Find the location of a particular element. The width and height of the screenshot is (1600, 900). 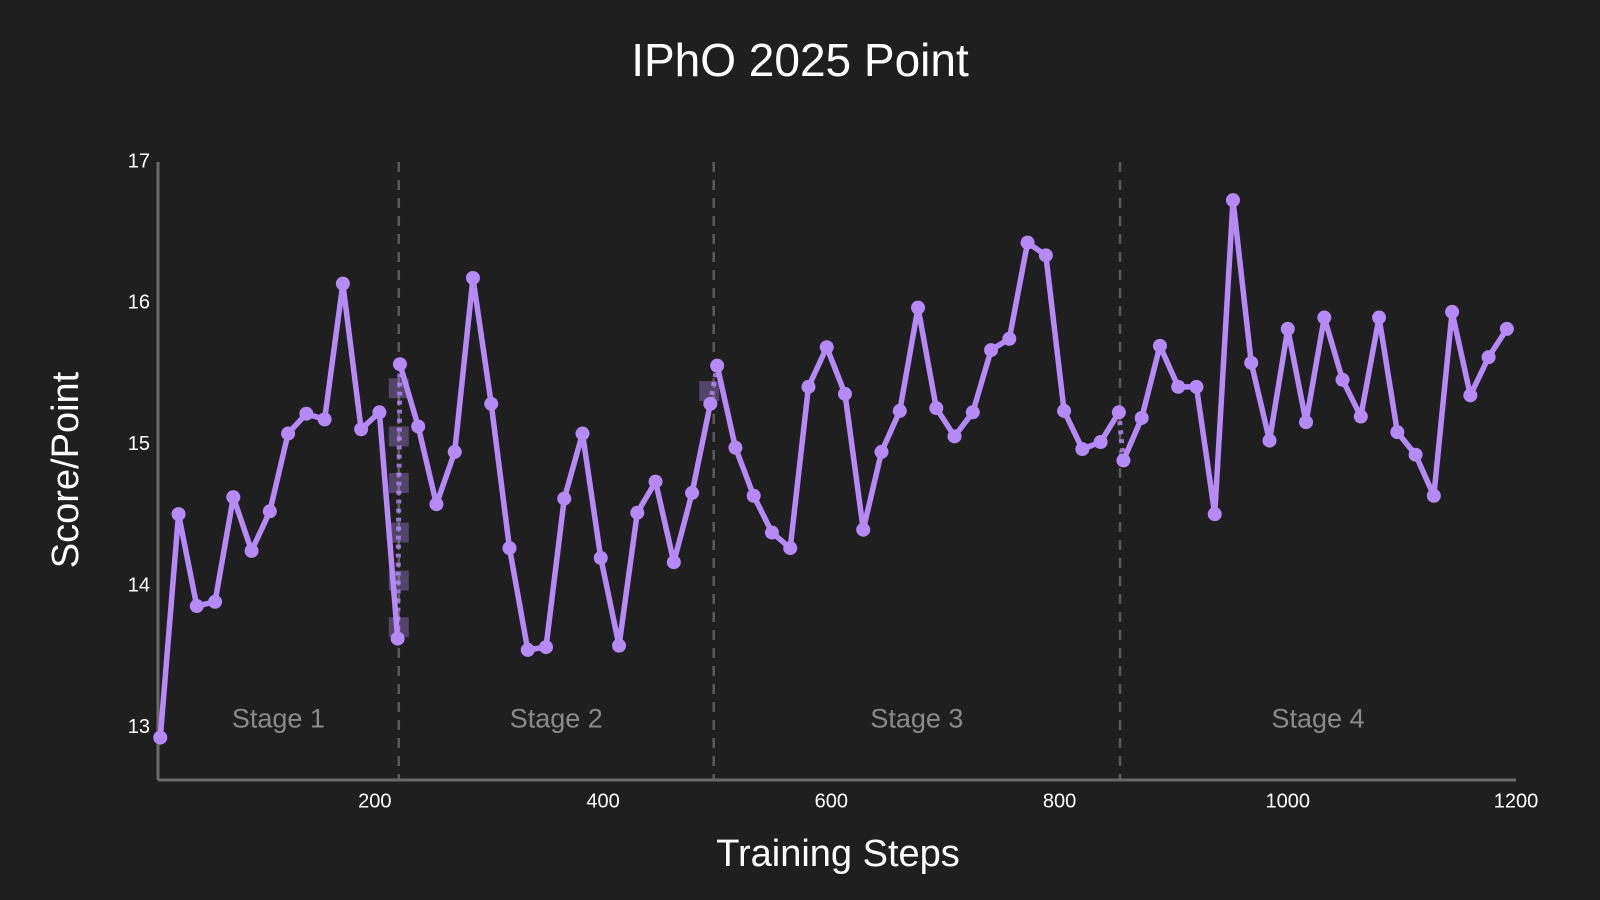

stage-label: Stage 4 is located at coordinates (1317, 719).